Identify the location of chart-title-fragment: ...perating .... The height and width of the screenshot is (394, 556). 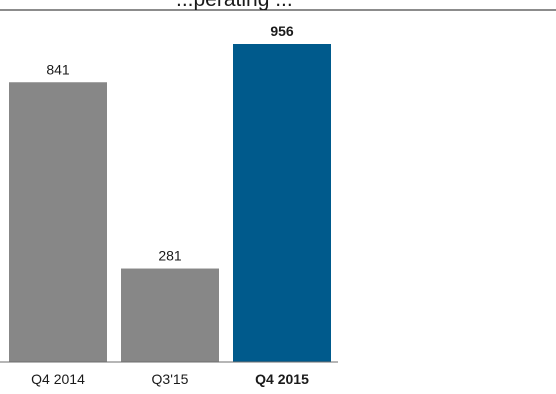
(234, 5).